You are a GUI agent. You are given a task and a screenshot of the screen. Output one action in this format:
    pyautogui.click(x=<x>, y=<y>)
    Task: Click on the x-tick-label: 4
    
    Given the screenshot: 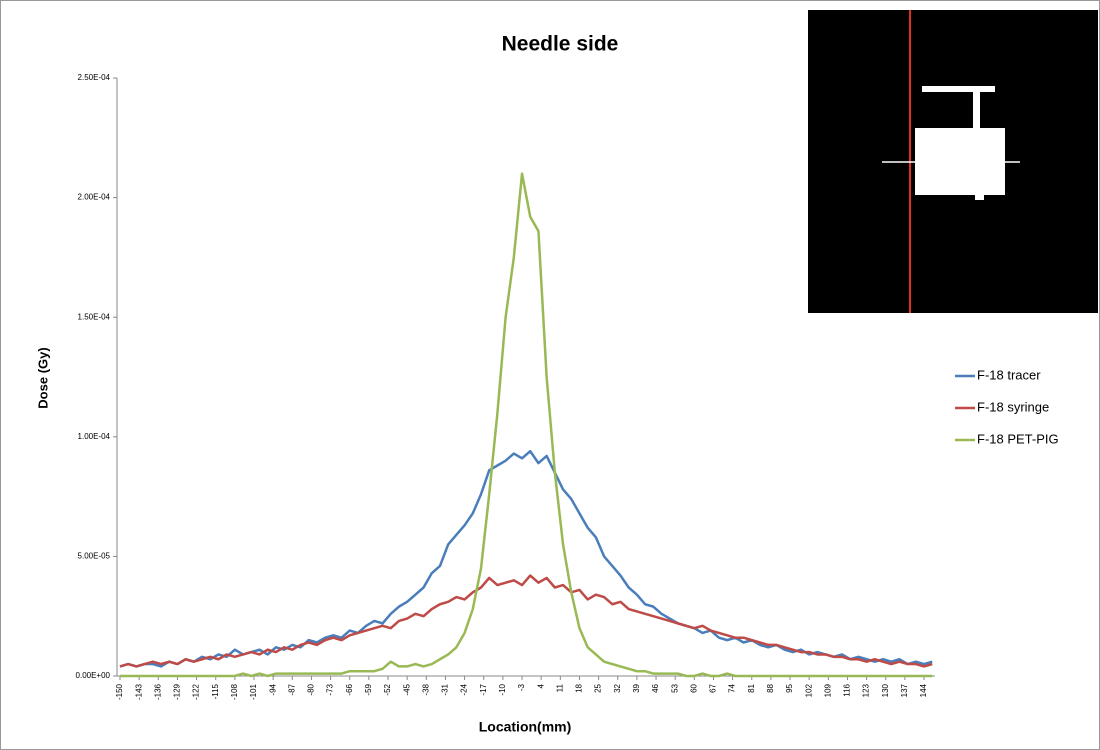 What is the action you would take?
    pyautogui.click(x=540, y=685)
    